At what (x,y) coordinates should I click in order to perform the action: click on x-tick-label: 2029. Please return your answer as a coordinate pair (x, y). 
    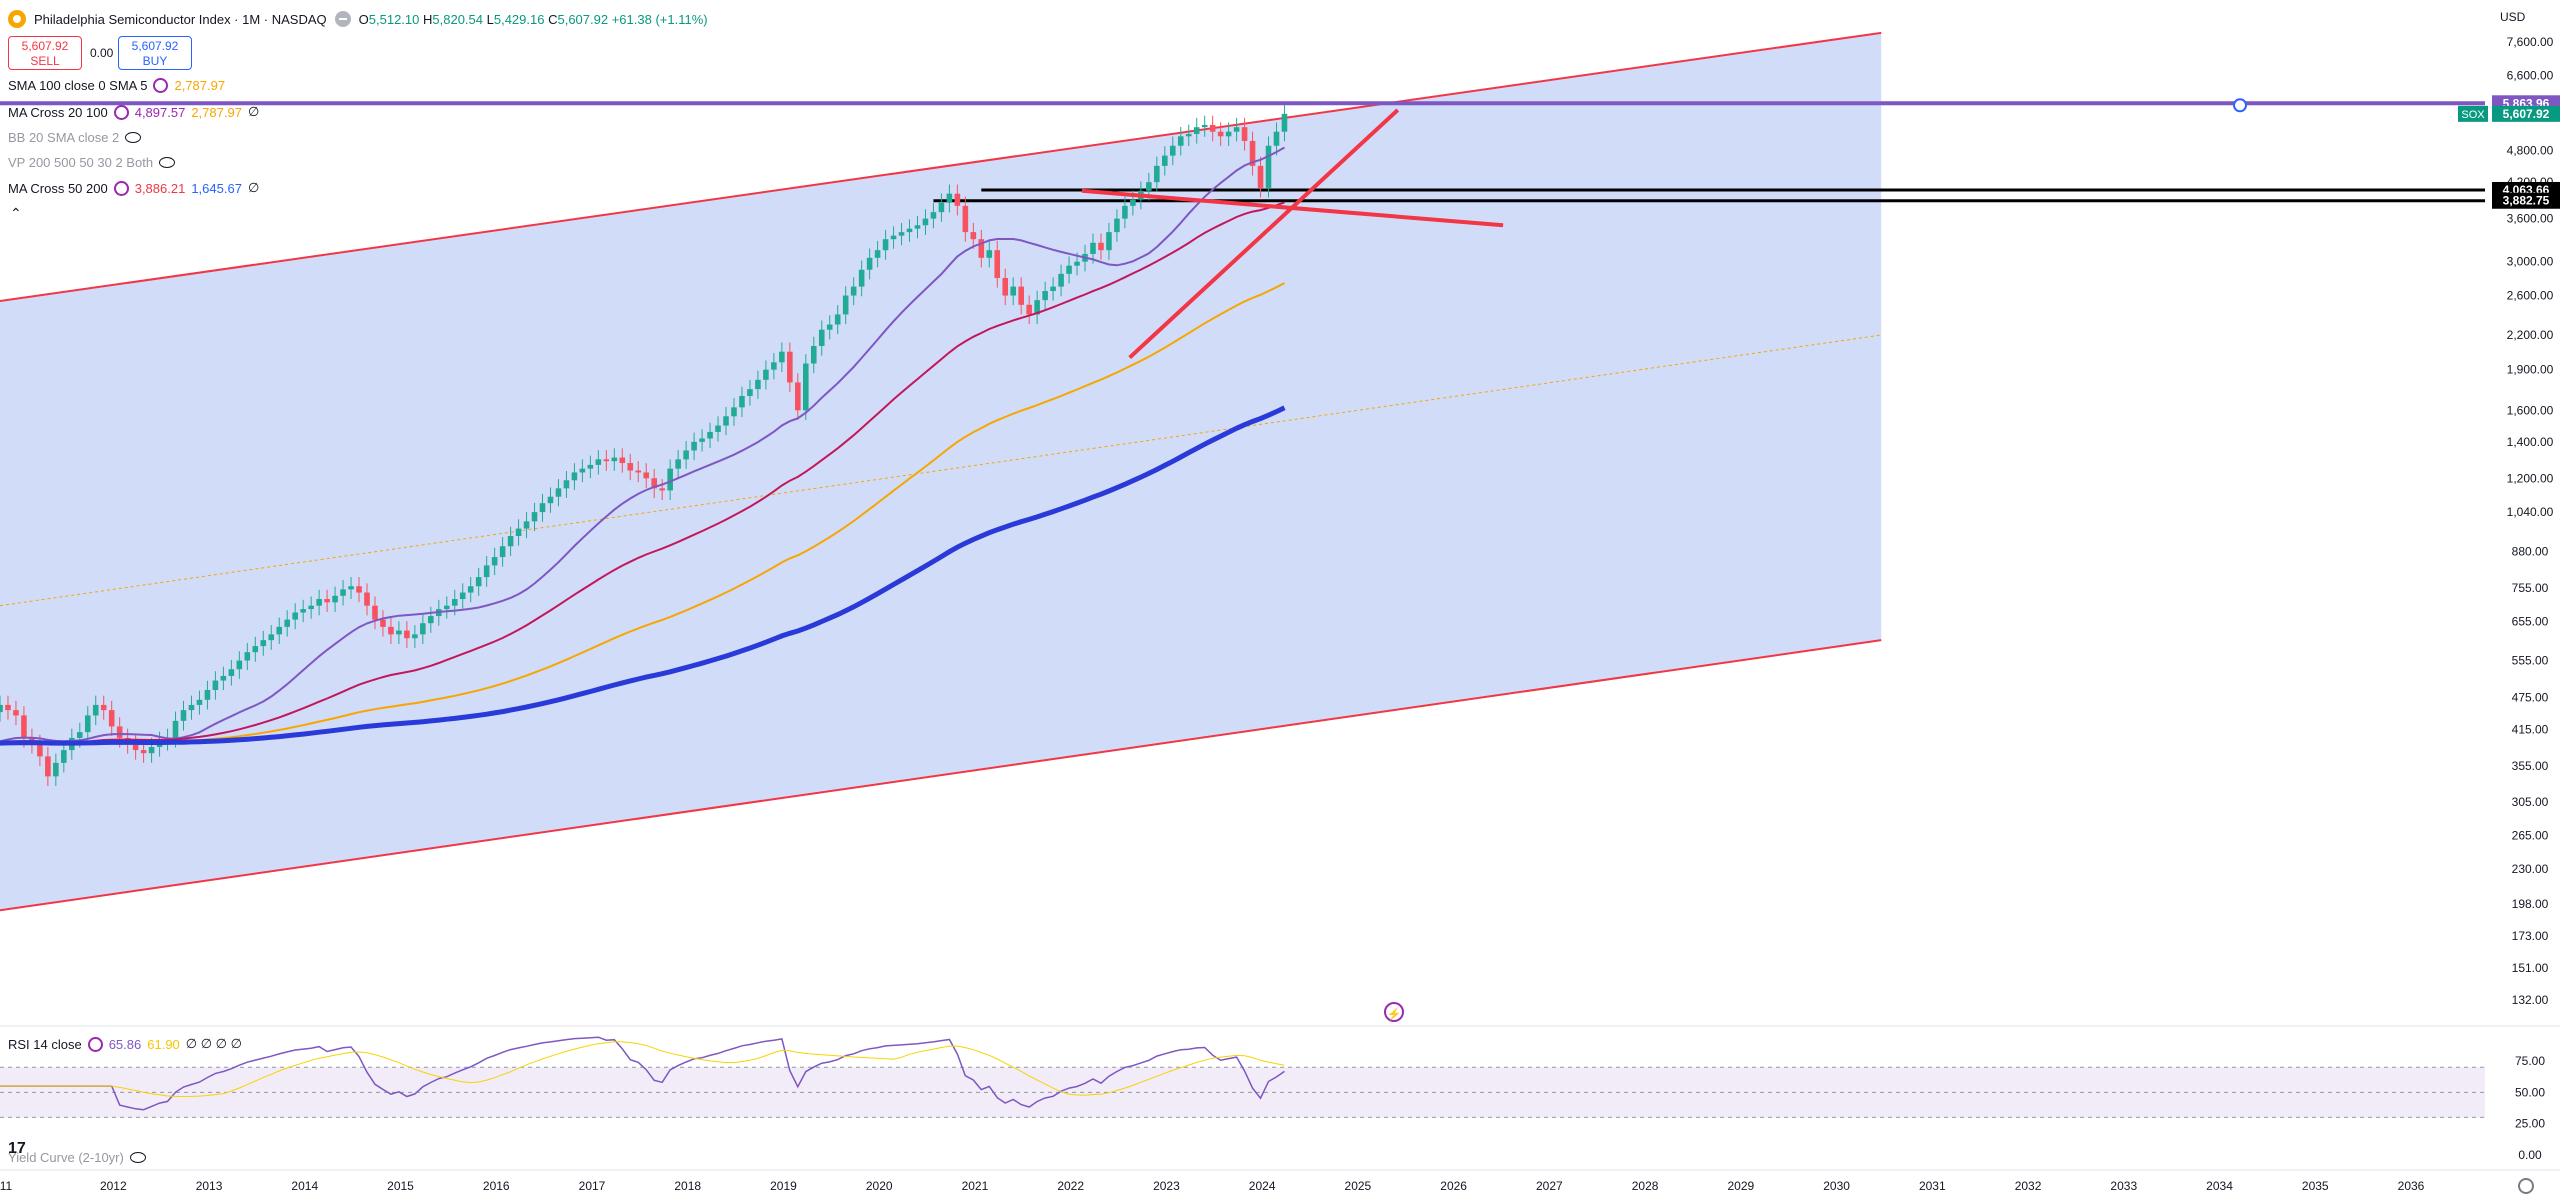
    Looking at the image, I should click on (1740, 1186).